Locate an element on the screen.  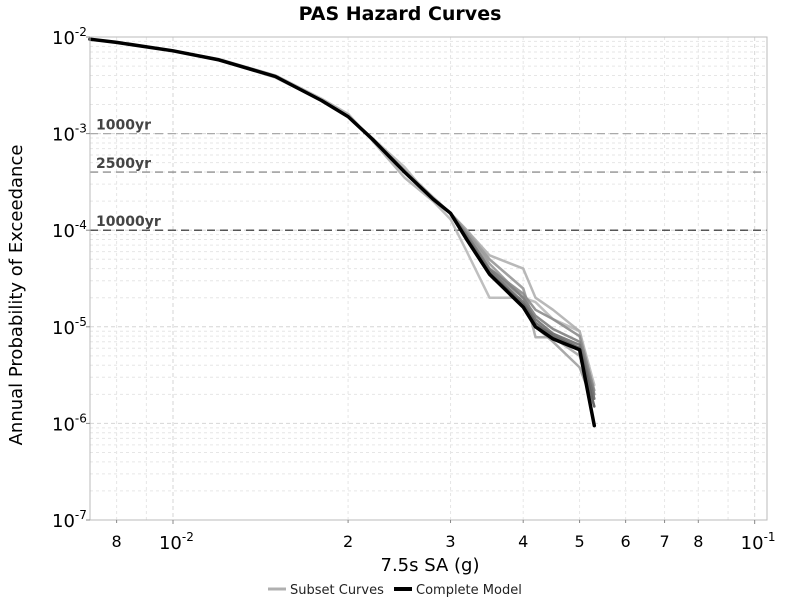
y-axis-ticks: 10⁻² 10⁻³ 10⁻⁴ 10⁻⁵ 10⁻⁶ 10⁻⁷ is located at coordinates (71, 278).